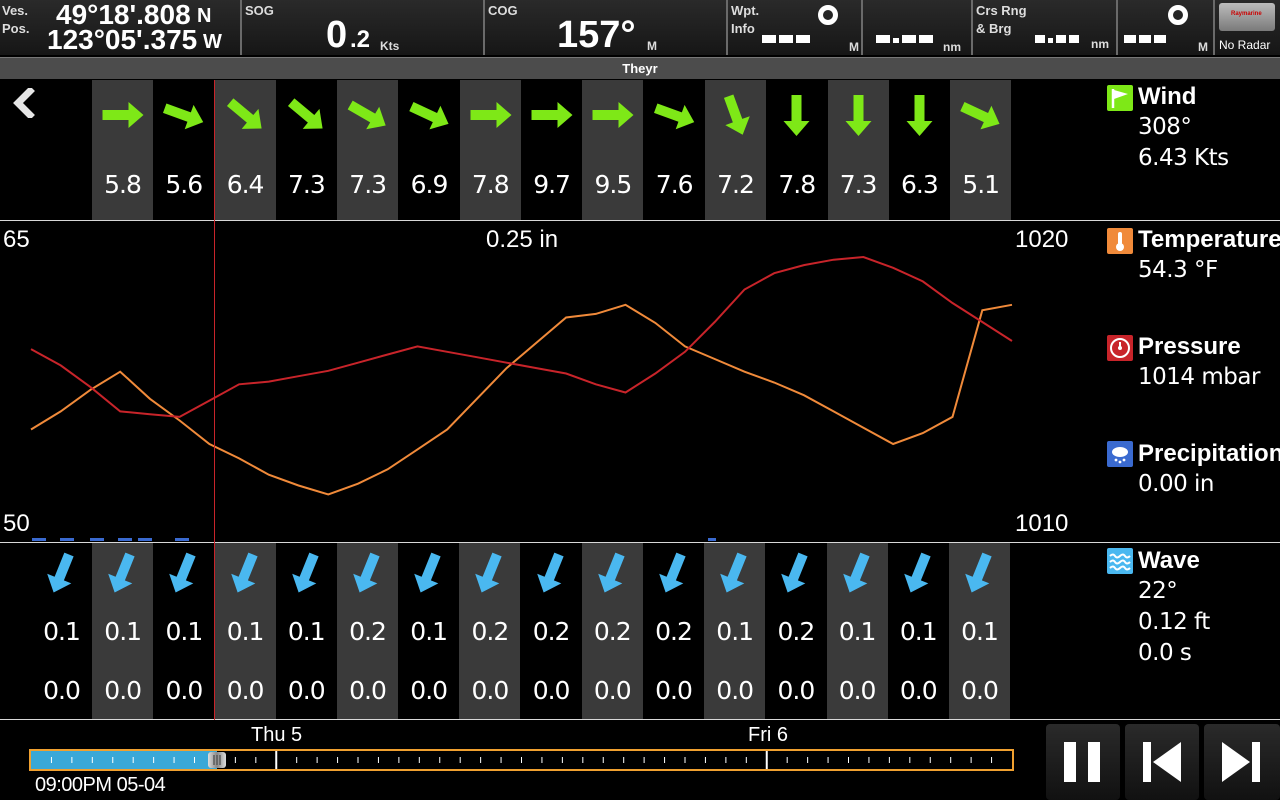  What do you see at coordinates (121, 27) in the screenshot?
I see `vessel-position-cell: Ves. Pos. 49°18'.808 N 123°05'.375 W` at bounding box center [121, 27].